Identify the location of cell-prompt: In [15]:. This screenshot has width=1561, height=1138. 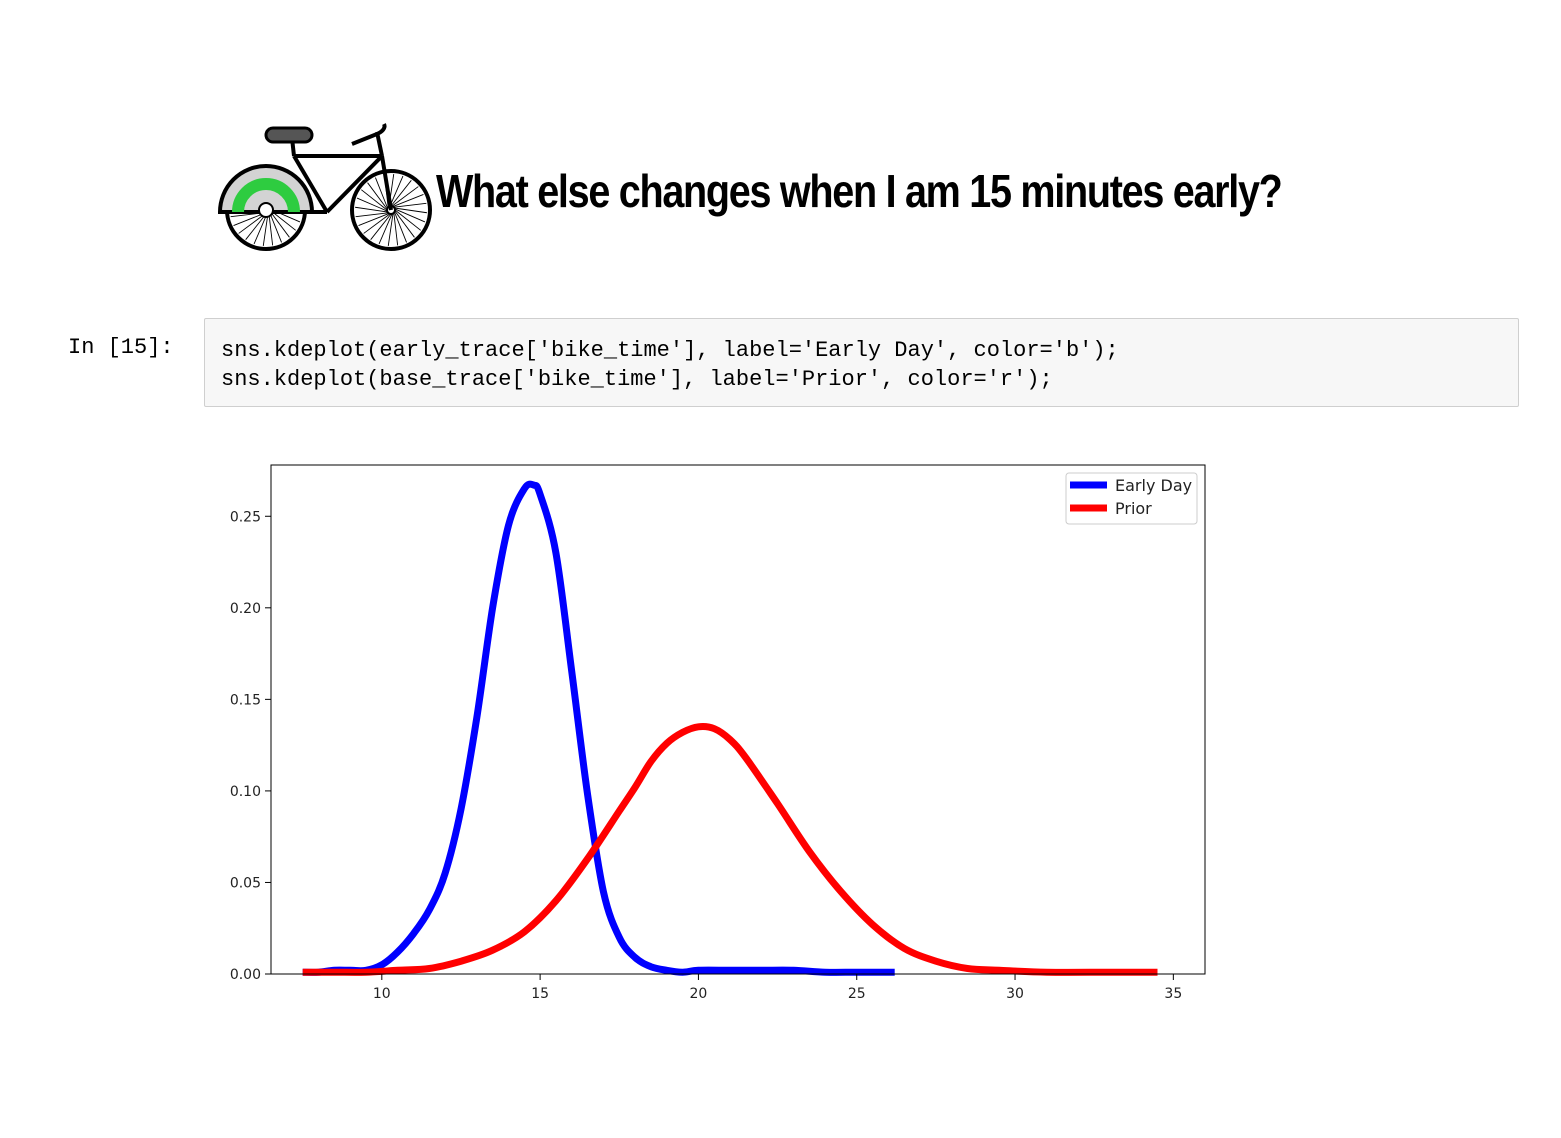
(121, 347).